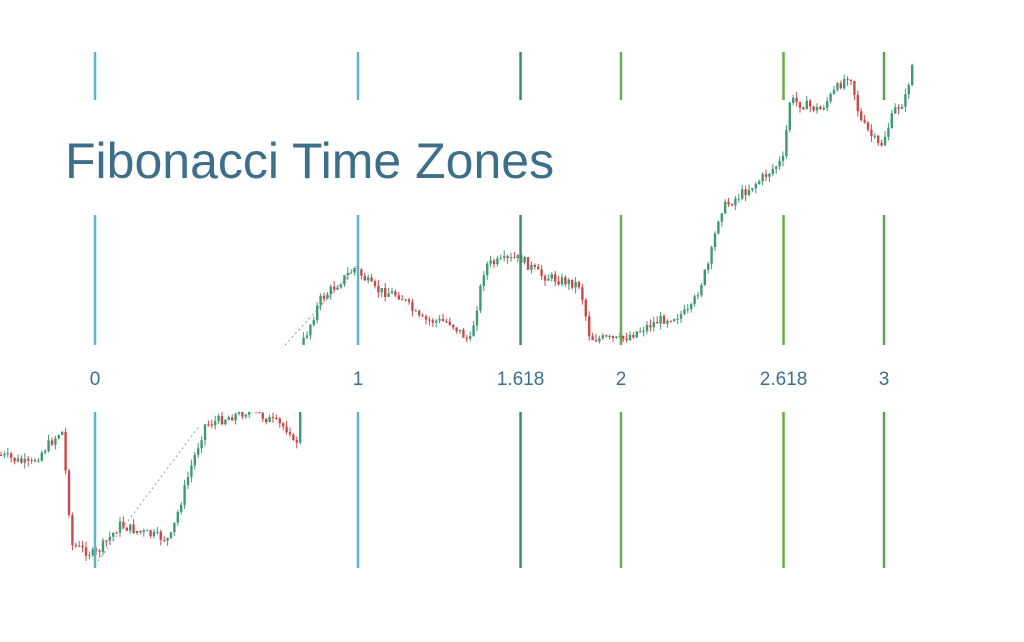 The height and width of the screenshot is (642, 1024). I want to click on trend-line, so click(321, 305).